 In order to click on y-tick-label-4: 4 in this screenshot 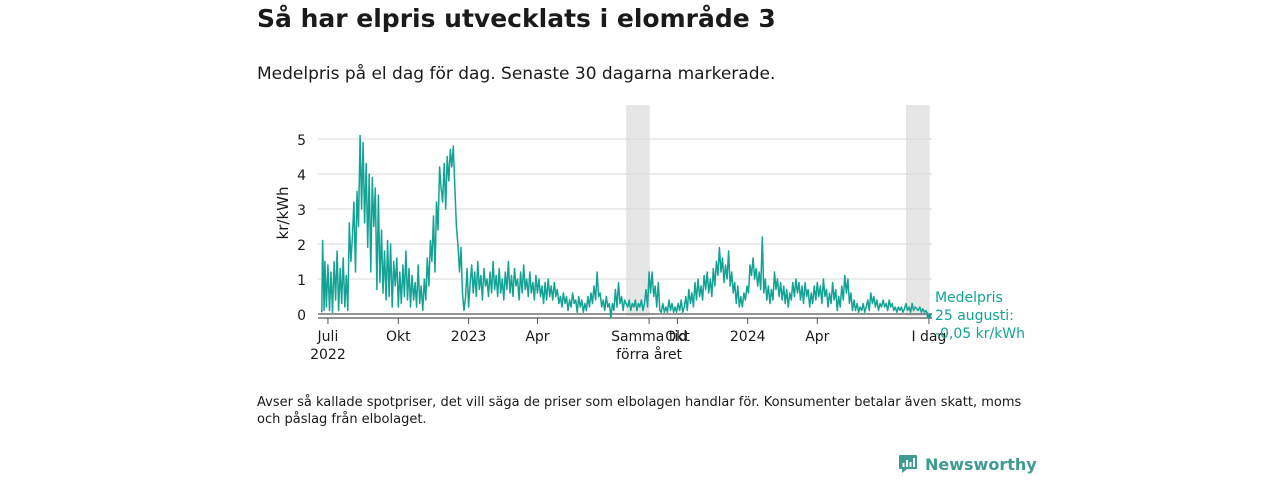, I will do `click(301, 176)`.